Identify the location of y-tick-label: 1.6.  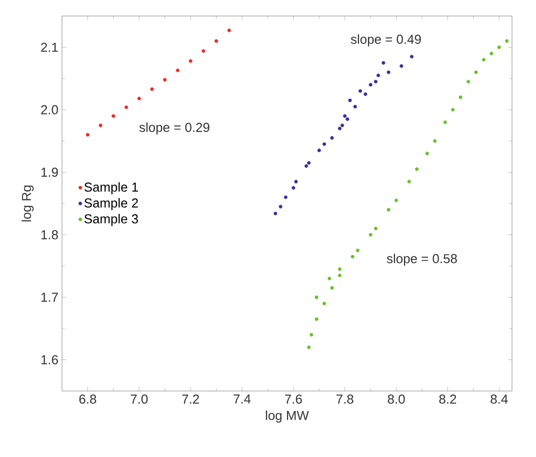
(49, 359).